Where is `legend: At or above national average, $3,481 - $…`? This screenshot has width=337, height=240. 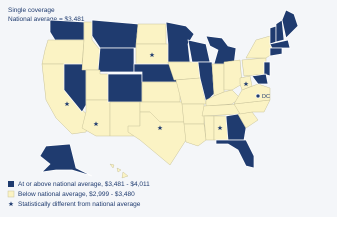
legend: At or above national average, $3,481 - $… is located at coordinates (78, 194).